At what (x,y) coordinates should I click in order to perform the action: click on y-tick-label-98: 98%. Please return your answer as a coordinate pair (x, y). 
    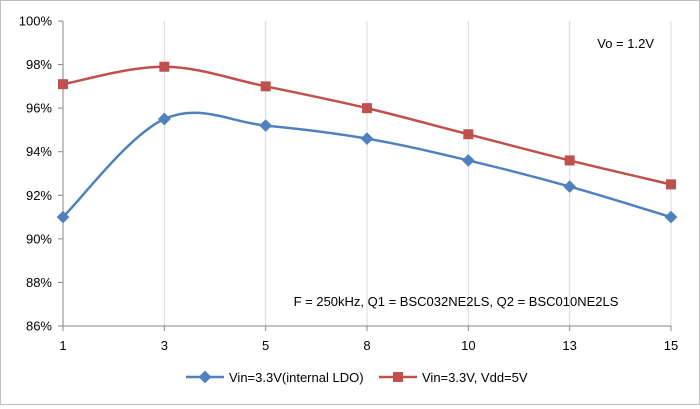
    Looking at the image, I should click on (39, 64).